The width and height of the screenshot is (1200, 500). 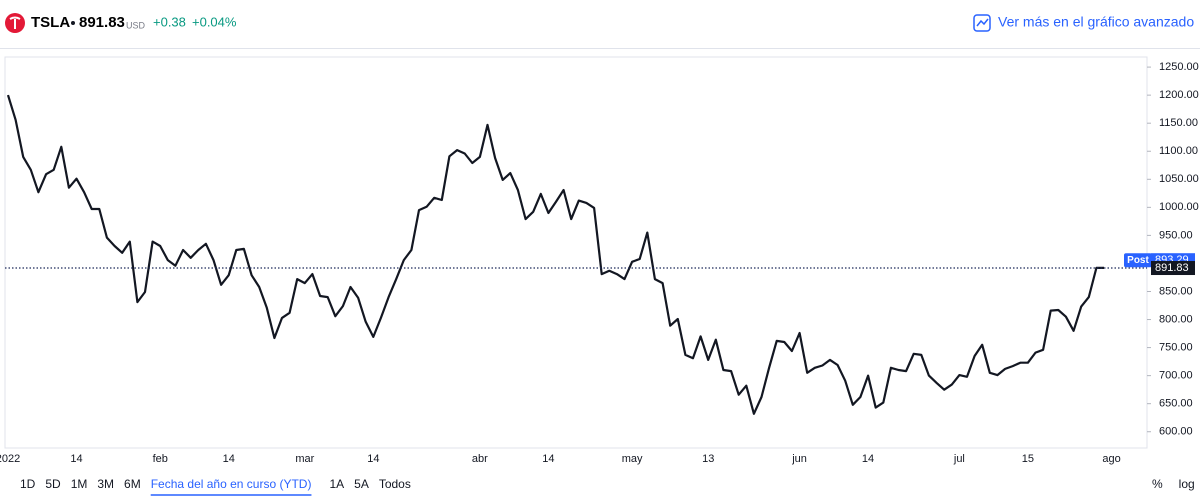 I want to click on range-button: Todos, so click(x=395, y=484).